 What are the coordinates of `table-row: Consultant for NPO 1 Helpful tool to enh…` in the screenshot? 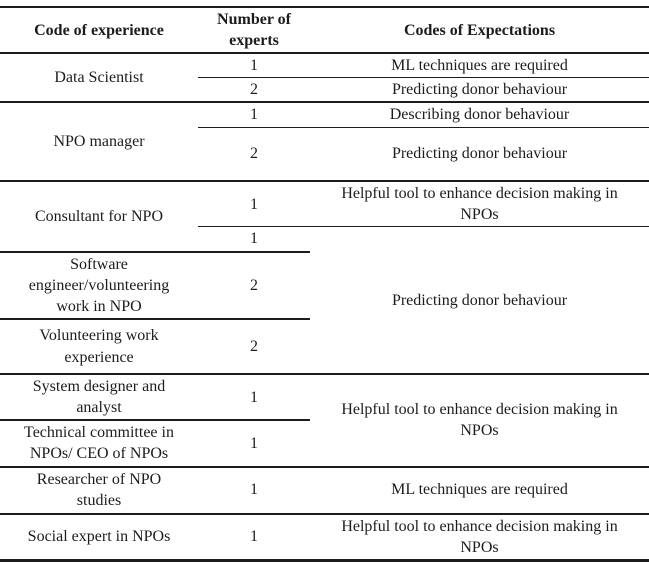 It's located at (324, 217).